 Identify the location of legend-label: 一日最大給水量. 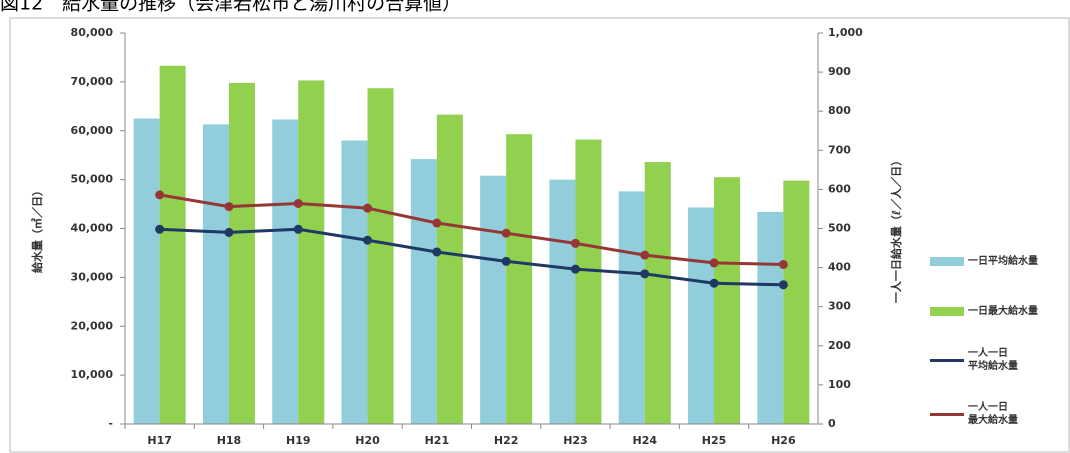
(1003, 311).